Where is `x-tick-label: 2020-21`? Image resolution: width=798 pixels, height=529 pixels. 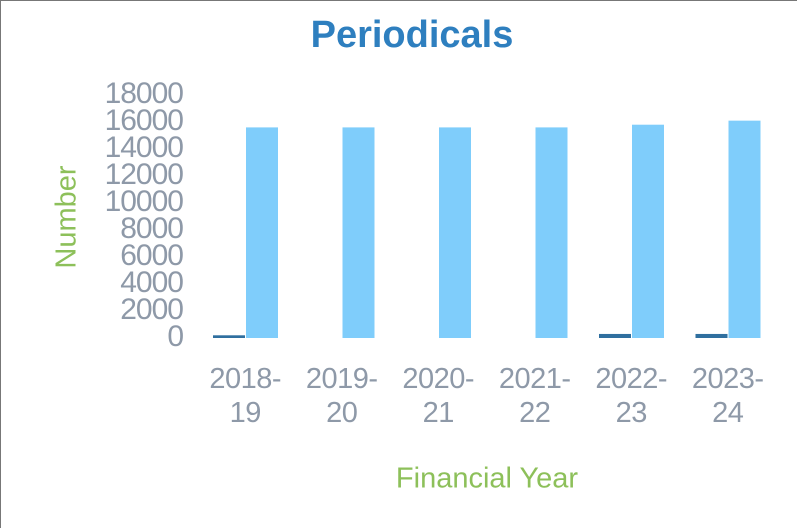
x-tick-label: 2020-21 is located at coordinates (438, 396).